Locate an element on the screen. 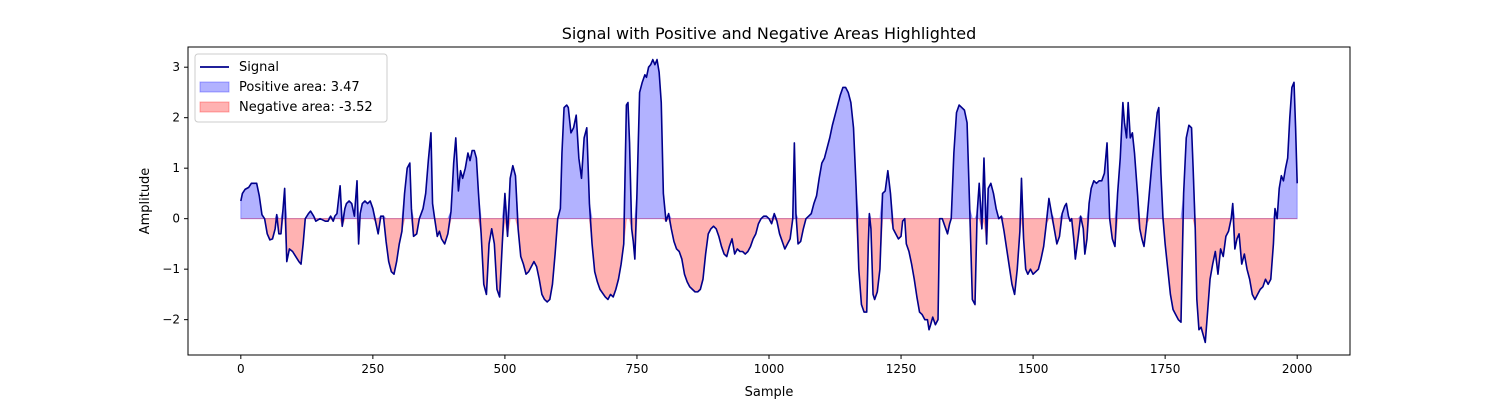 This screenshot has height=400, width=1500. x-tick-label: 500 is located at coordinates (504, 369).